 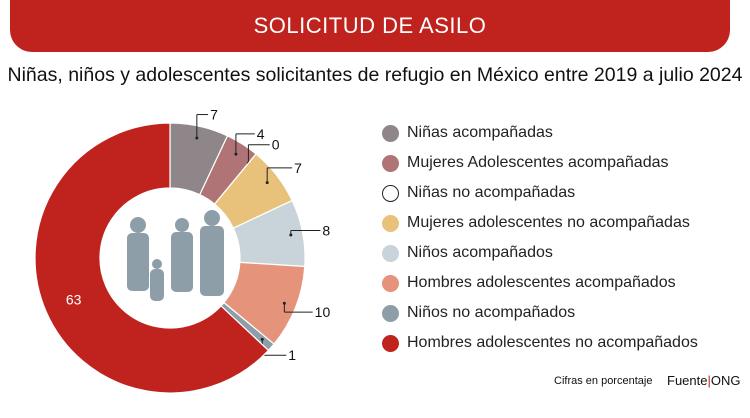 What do you see at coordinates (480, 252) in the screenshot?
I see `legend-label: Niños acompañados` at bounding box center [480, 252].